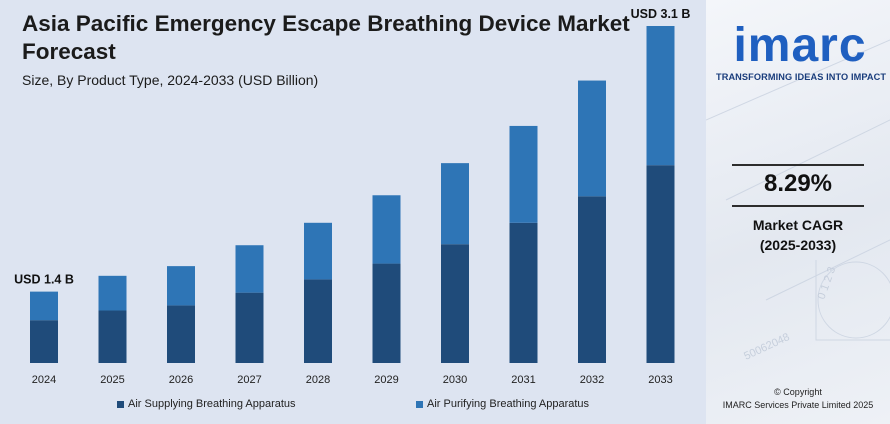  Describe the element at coordinates (455, 303) in the screenshot. I see `bar-2030-air-supplying-breathing-apparatus` at that location.